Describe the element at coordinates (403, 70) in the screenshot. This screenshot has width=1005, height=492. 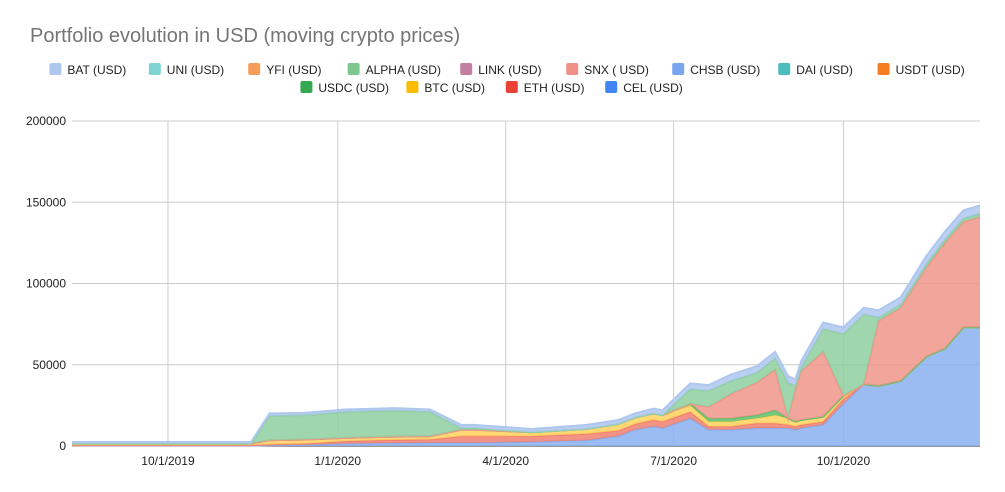
I see `legend-label: ALPHA (USD)` at that location.